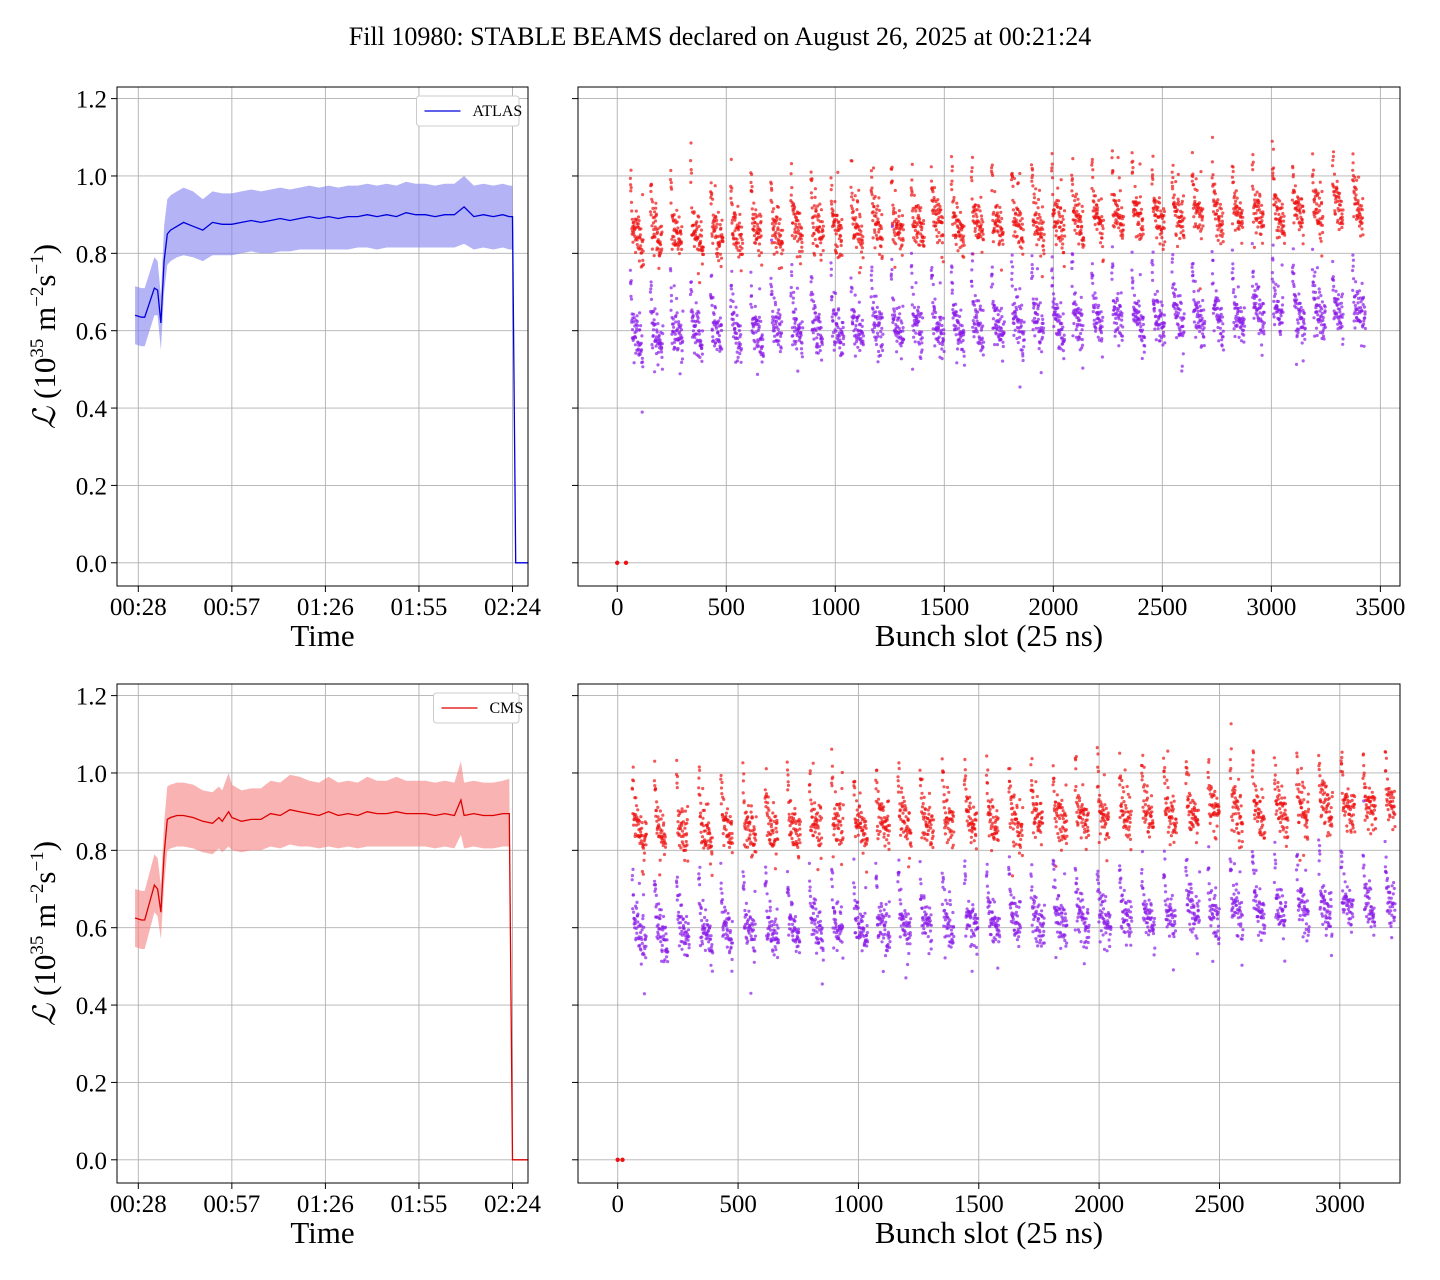  What do you see at coordinates (626, 562) in the screenshot?
I see `bunch-point-zero` at bounding box center [626, 562].